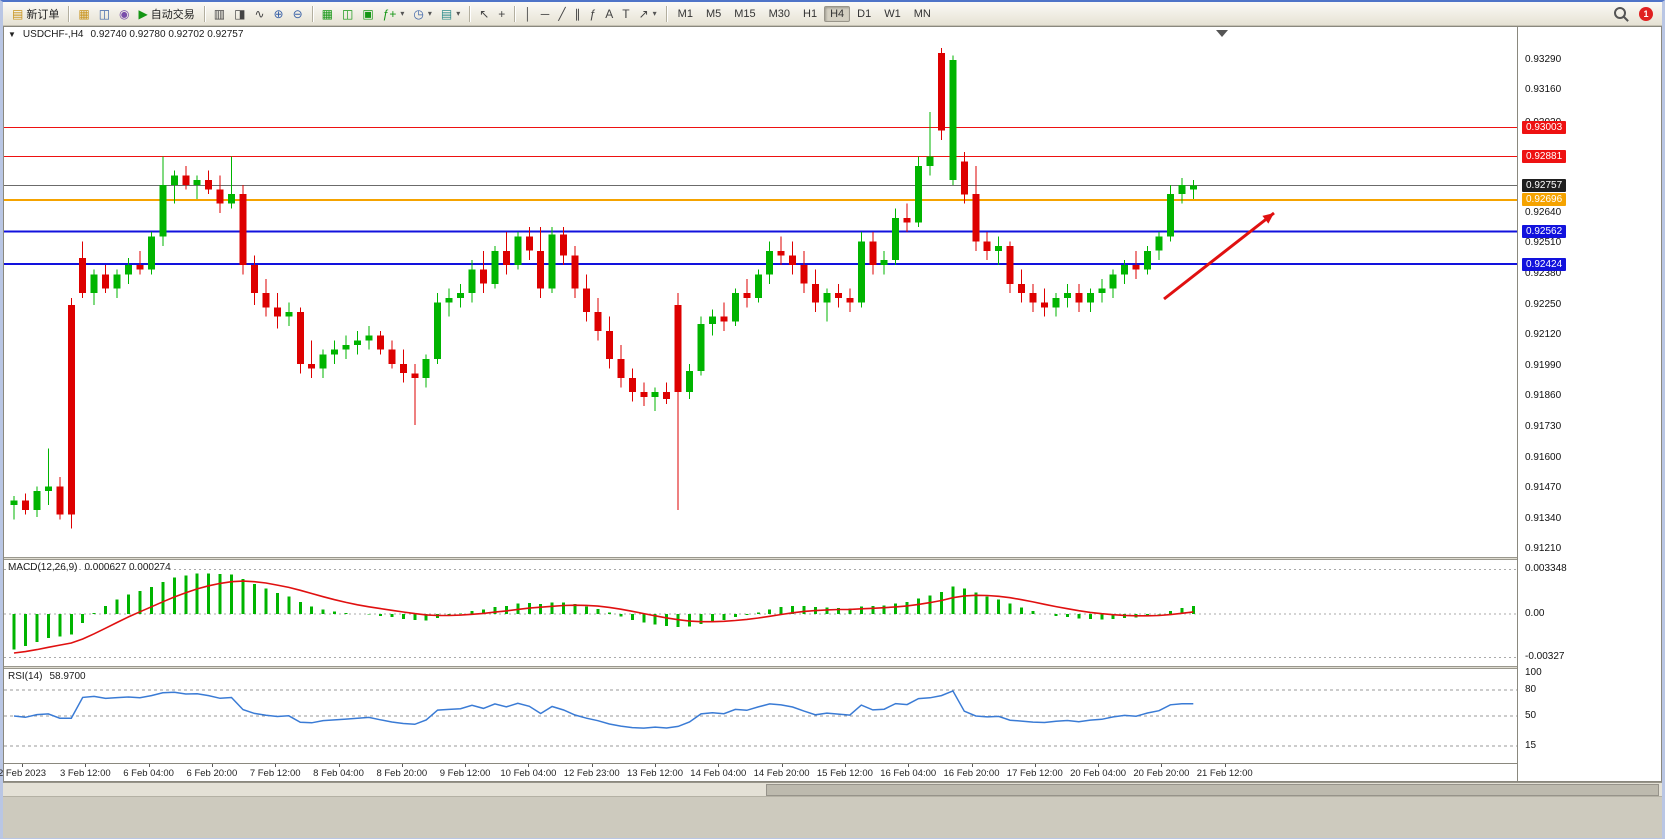 This screenshot has width=1665, height=839. What do you see at coordinates (501, 13) in the screenshot?
I see `crosshair-tool-button: +` at bounding box center [501, 13].